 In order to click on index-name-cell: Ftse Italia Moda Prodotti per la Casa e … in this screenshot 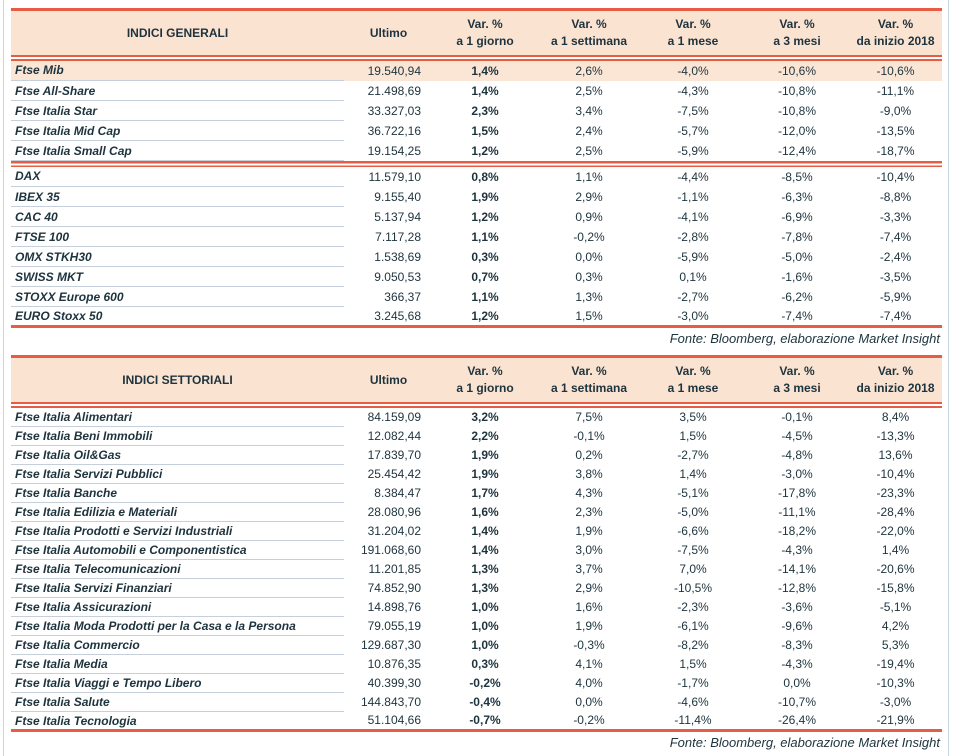, I will do `click(177, 626)`.